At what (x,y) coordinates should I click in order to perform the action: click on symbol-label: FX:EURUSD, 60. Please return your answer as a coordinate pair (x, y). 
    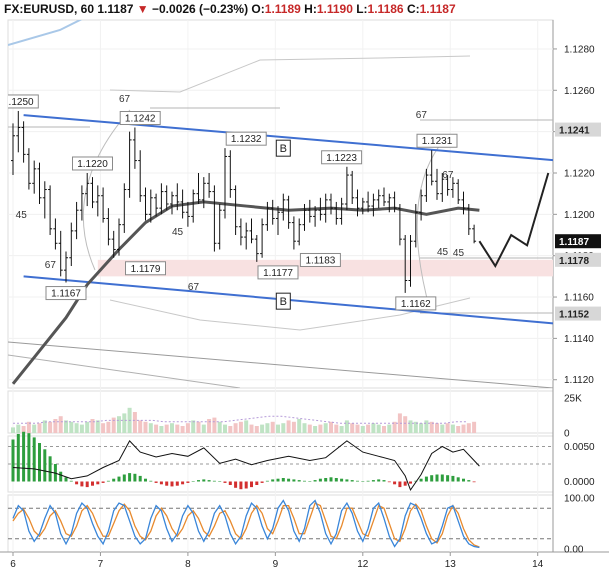
    Looking at the image, I should click on (49, 9).